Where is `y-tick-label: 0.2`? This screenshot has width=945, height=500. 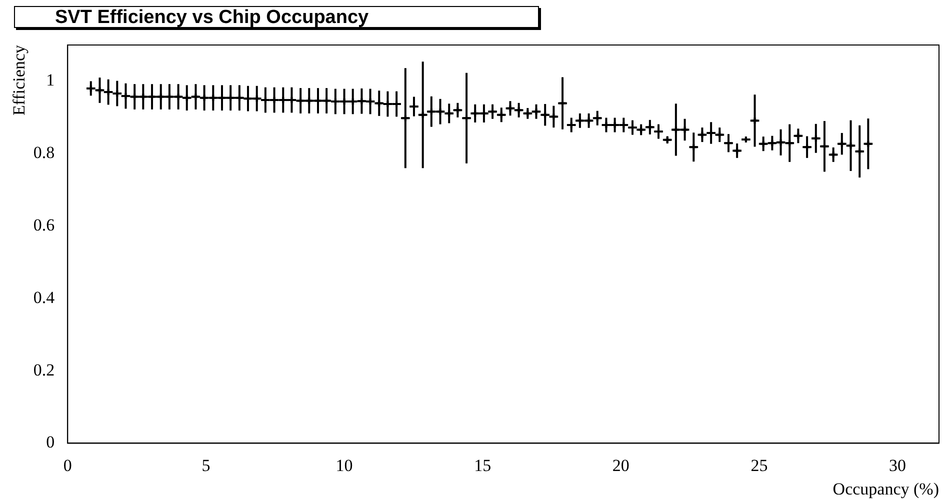
y-tick-label: 0.2 is located at coordinates (44, 370).